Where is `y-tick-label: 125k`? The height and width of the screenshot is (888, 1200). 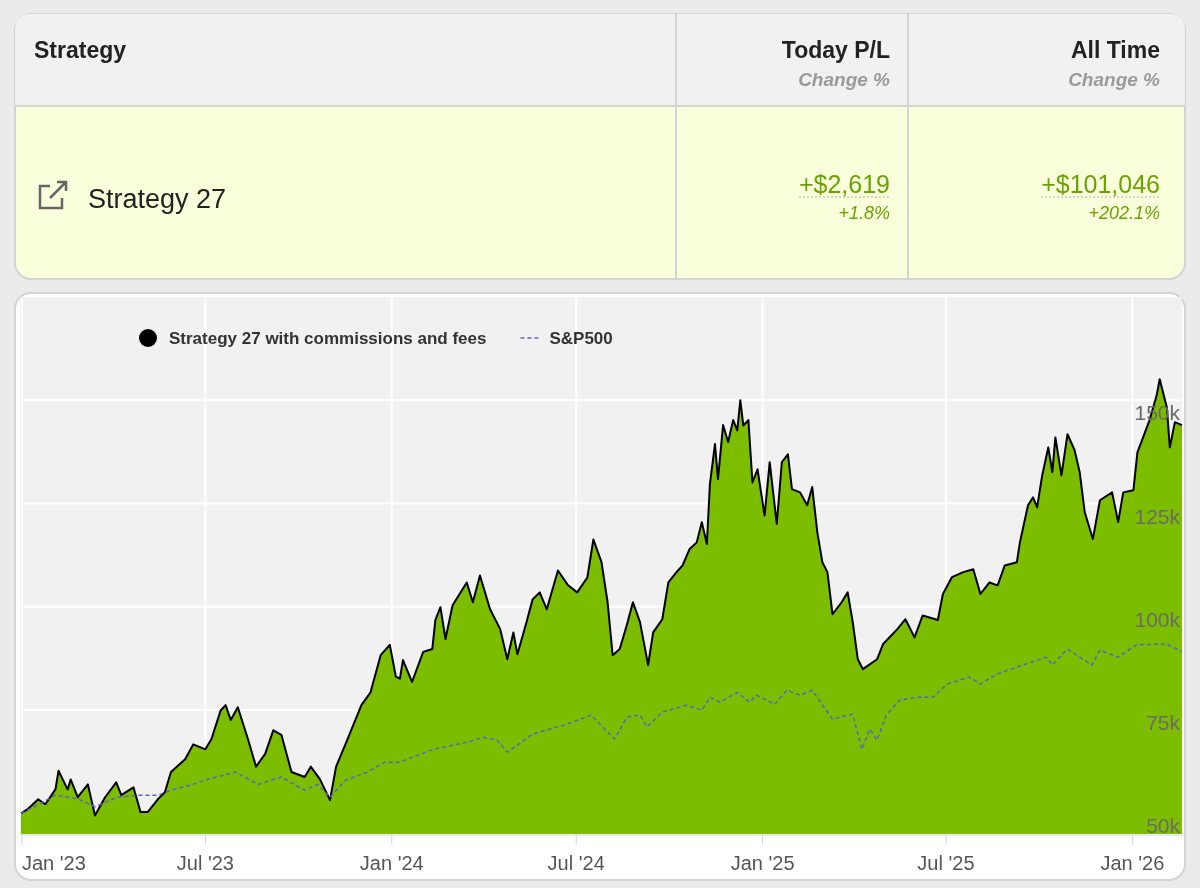
y-tick-label: 125k is located at coordinates (1157, 516).